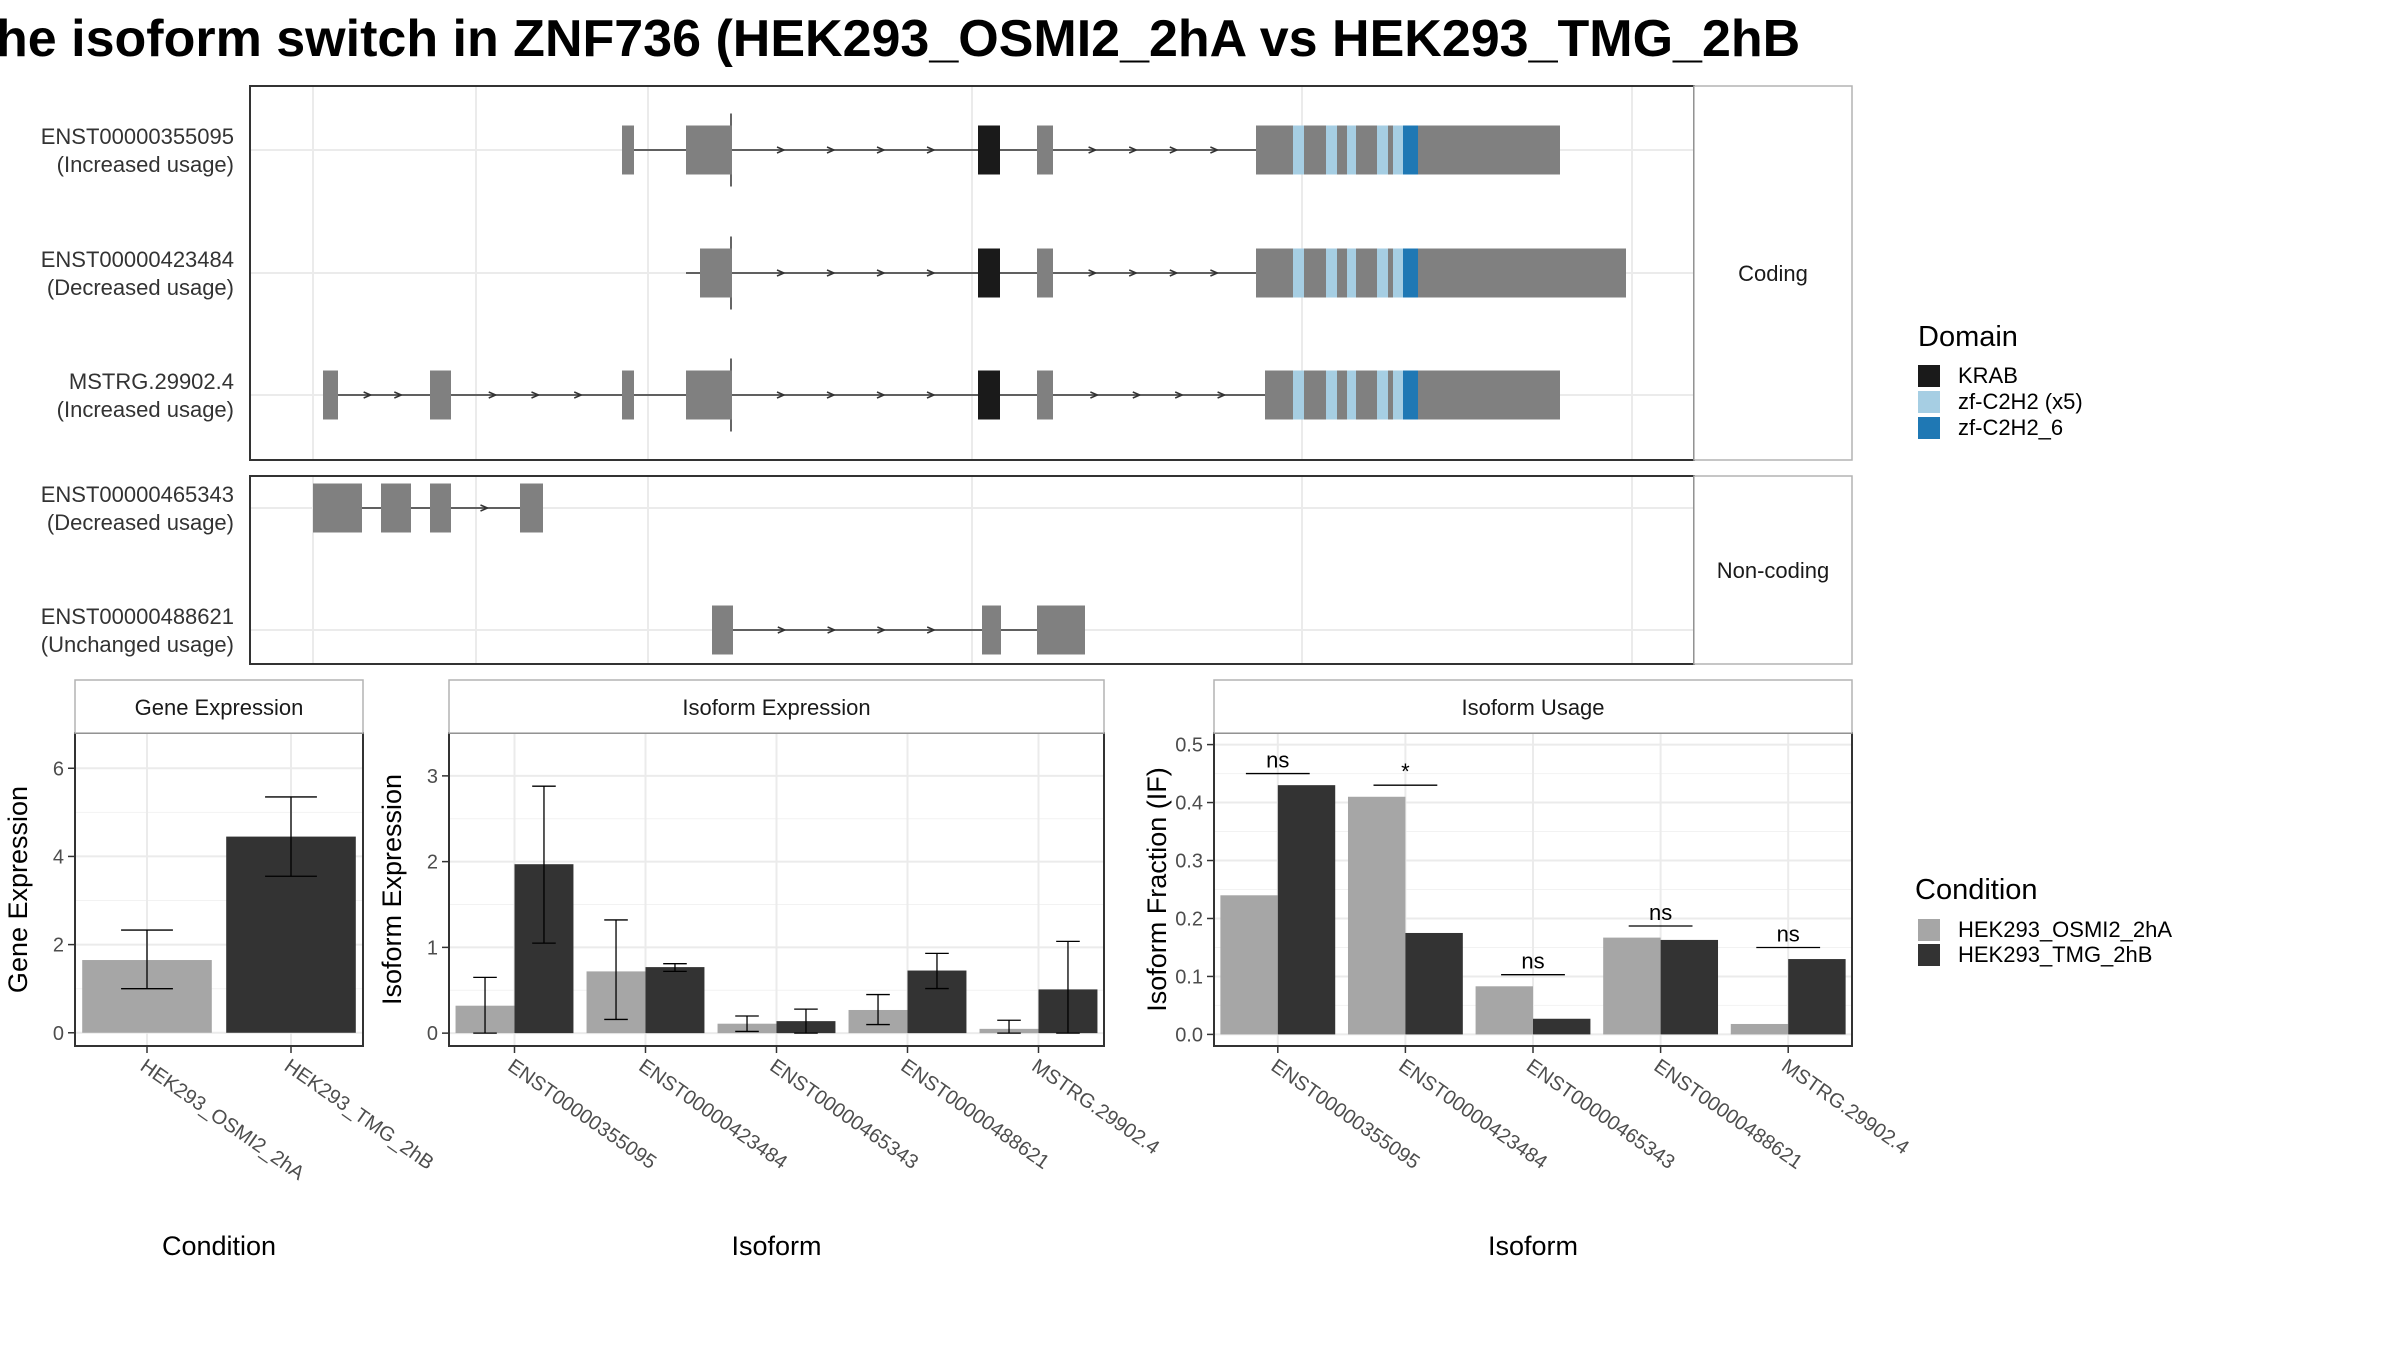  I want to click on facet-strip-label: Coding, so click(1773, 273).